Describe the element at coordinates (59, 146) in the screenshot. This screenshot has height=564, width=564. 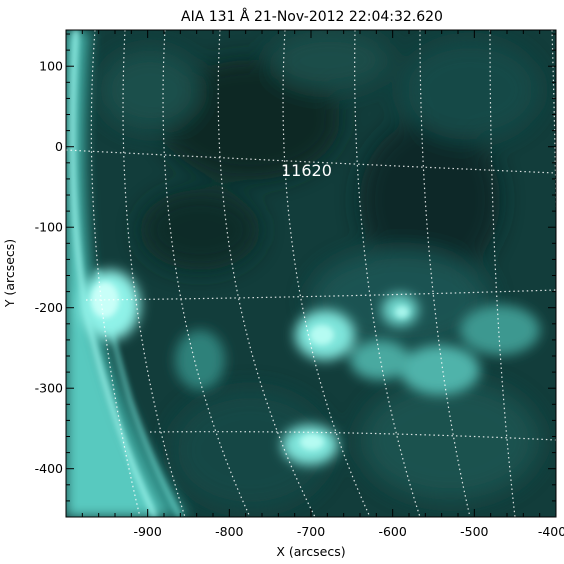
I see `y-tick-label: 0` at that location.